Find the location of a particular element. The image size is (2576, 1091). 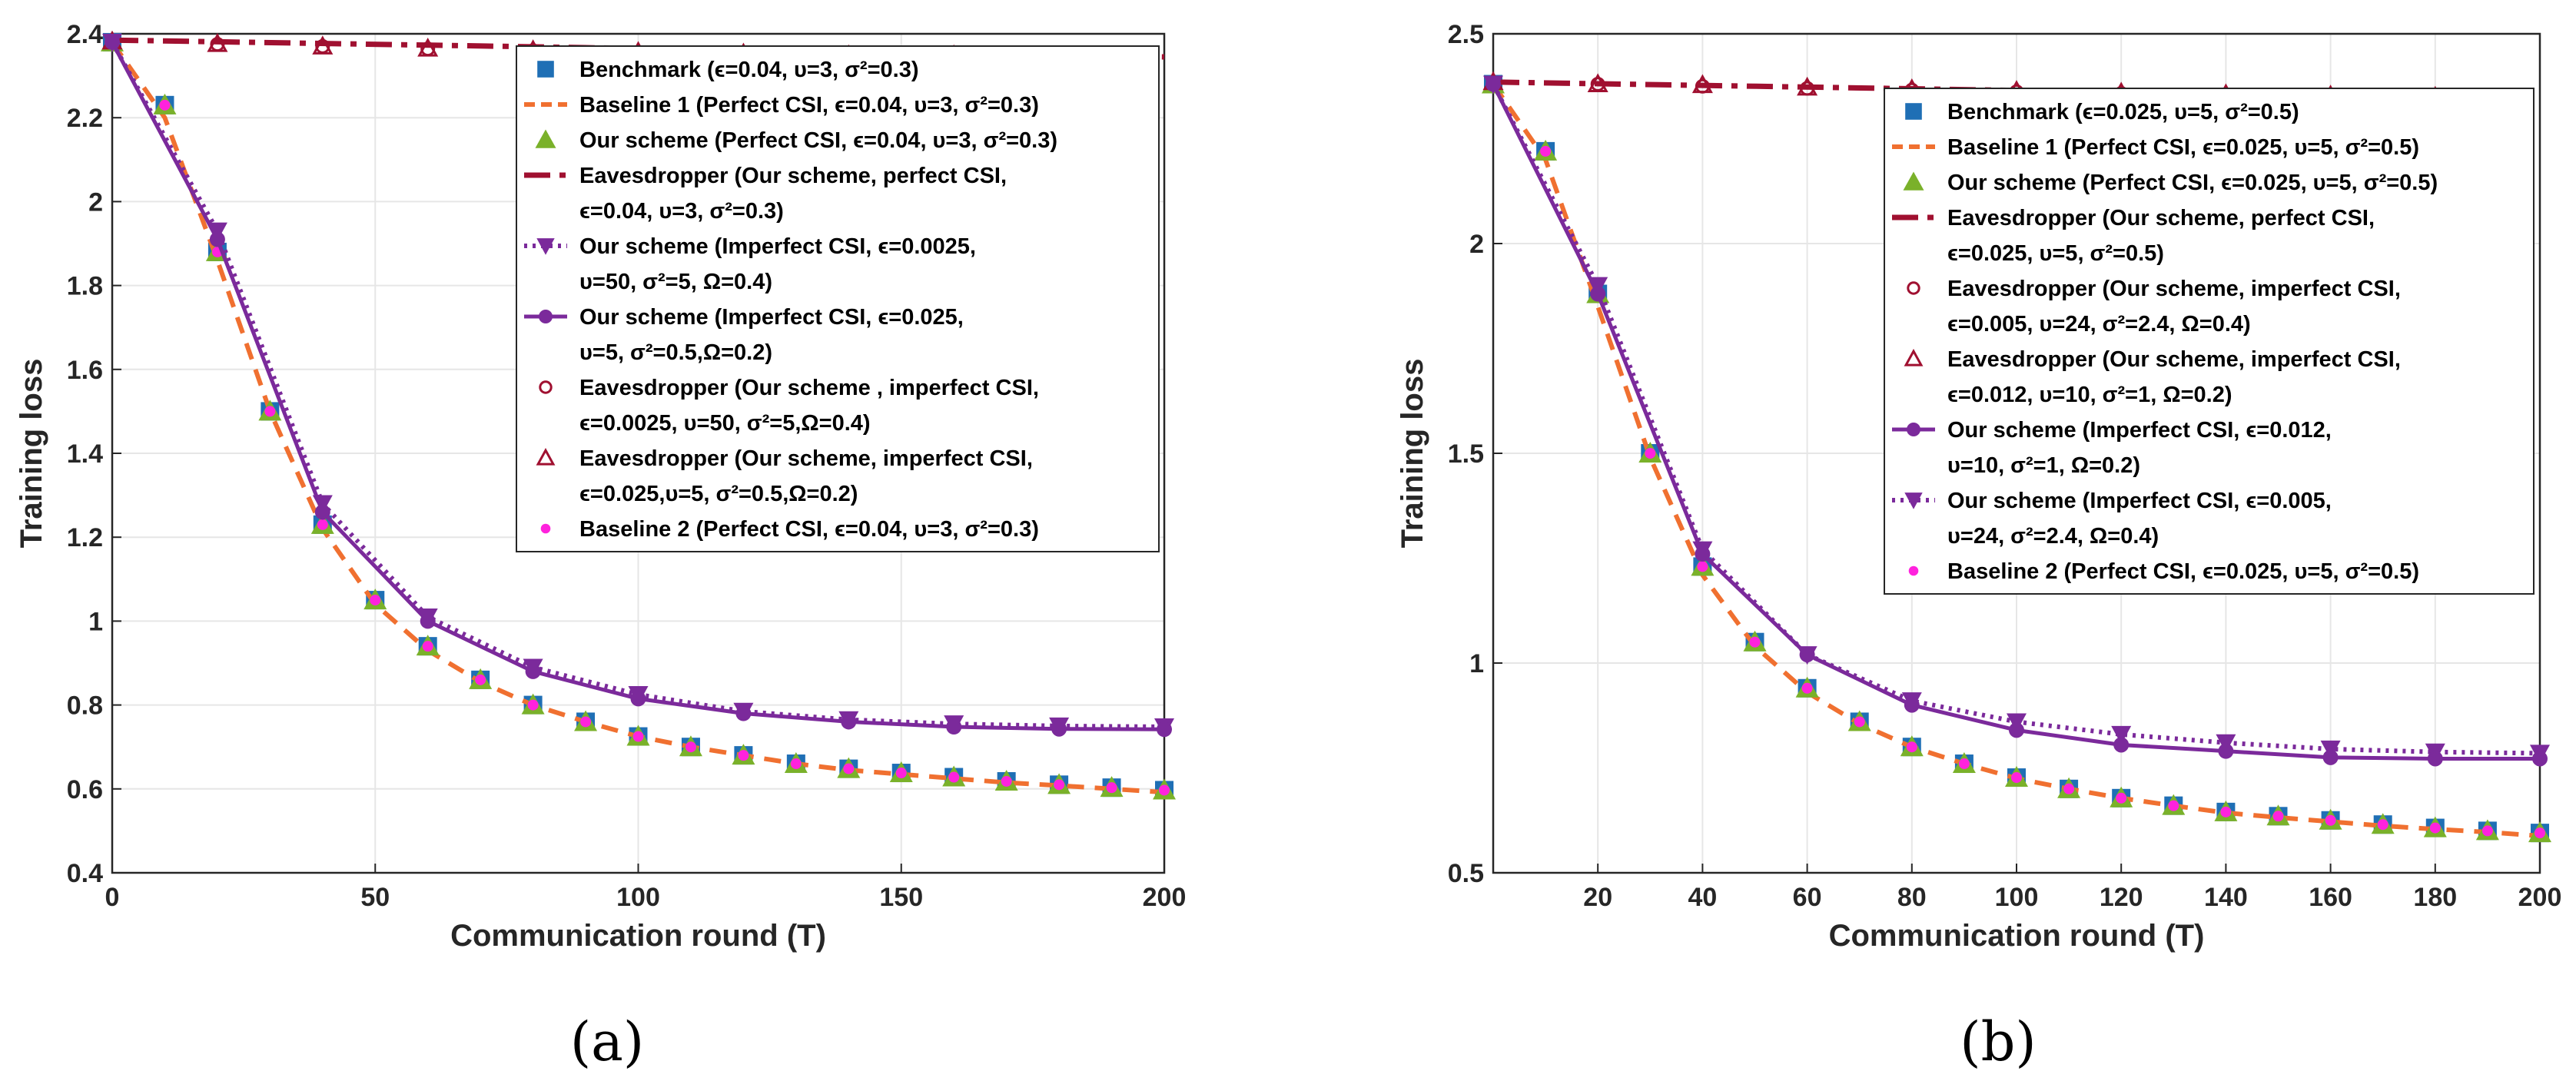

x-tick-label: 40 is located at coordinates (1703, 897).